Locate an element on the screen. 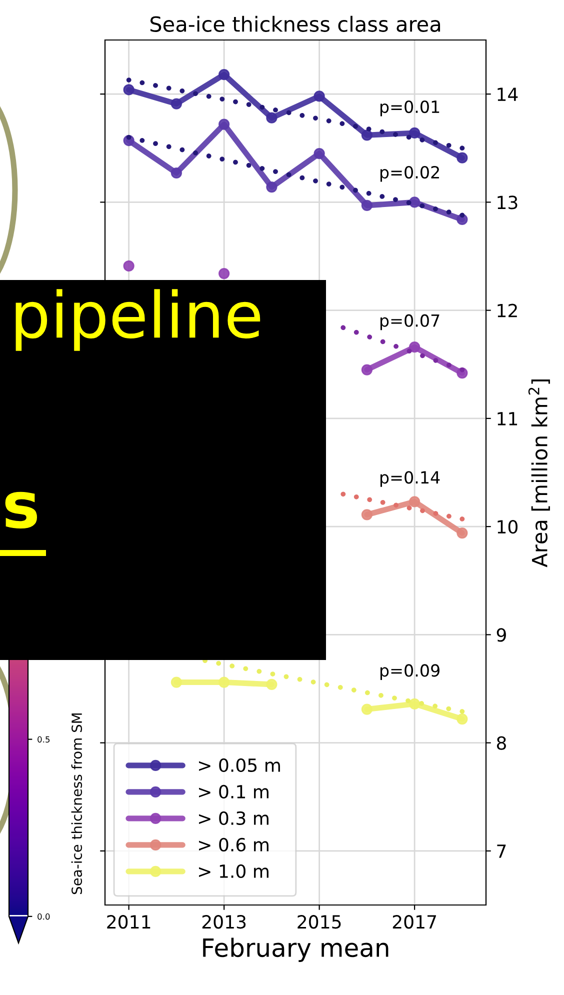  x-tick-label: 2011 is located at coordinates (128, 922).